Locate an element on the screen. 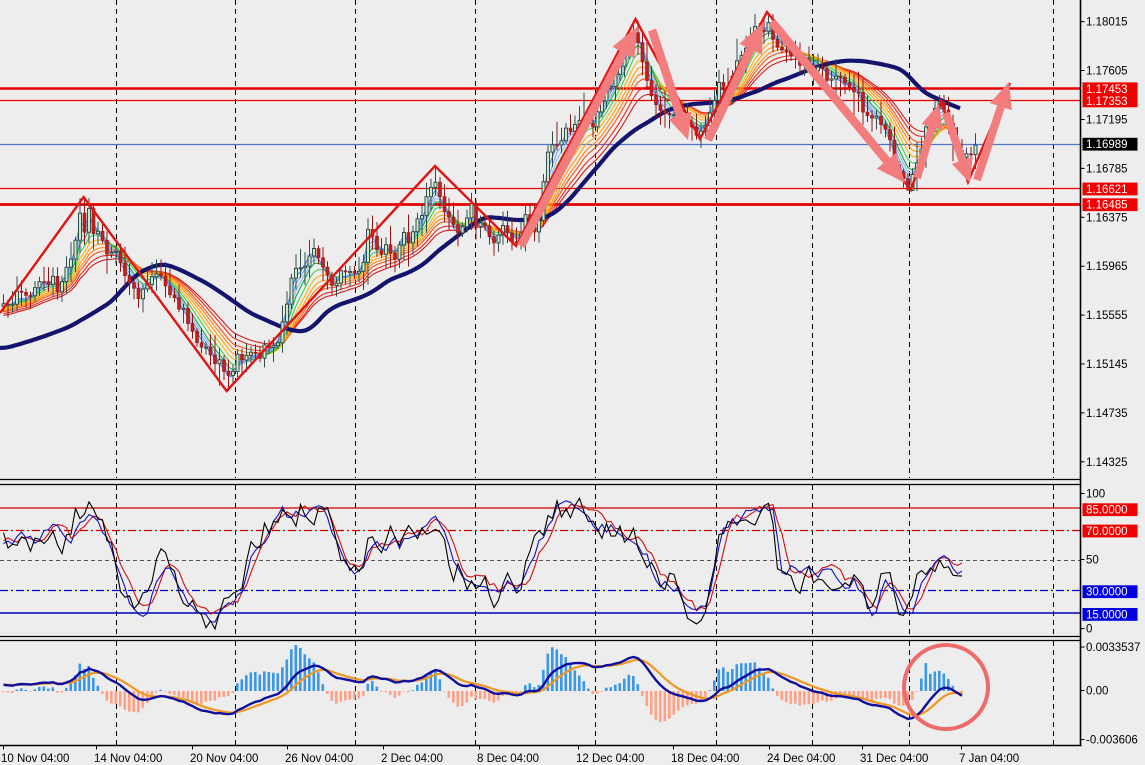 The image size is (1145, 765). svg-text: 30.0000 is located at coordinates (1107, 593).